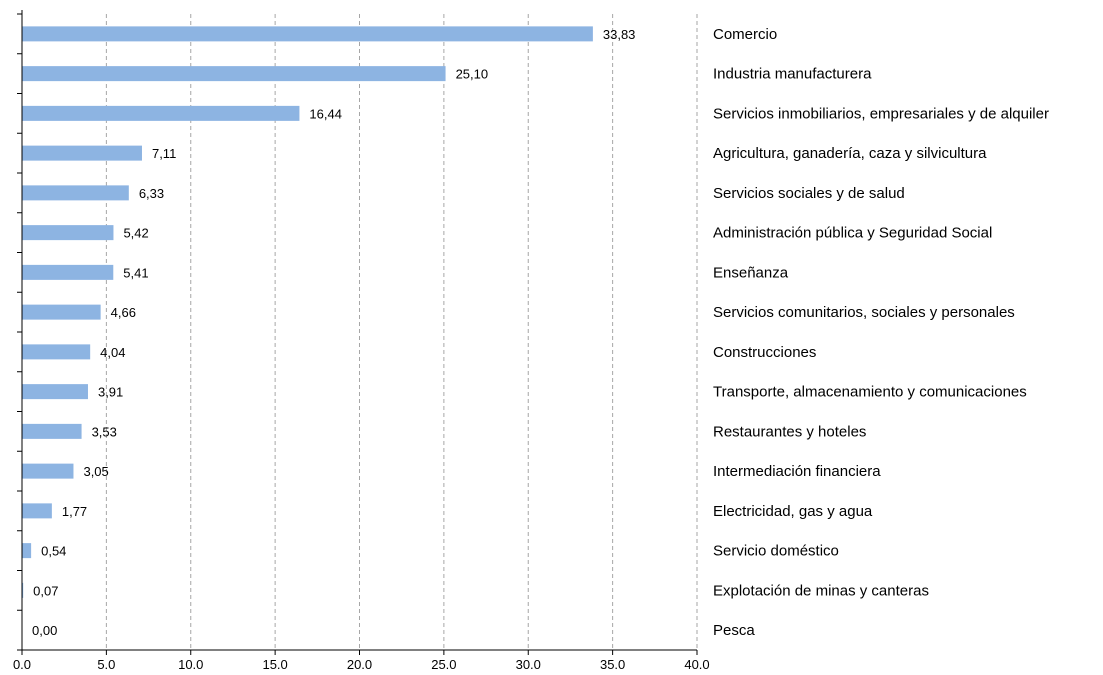 The image size is (1103, 675). I want to click on category-label: Comercio, so click(745, 34).